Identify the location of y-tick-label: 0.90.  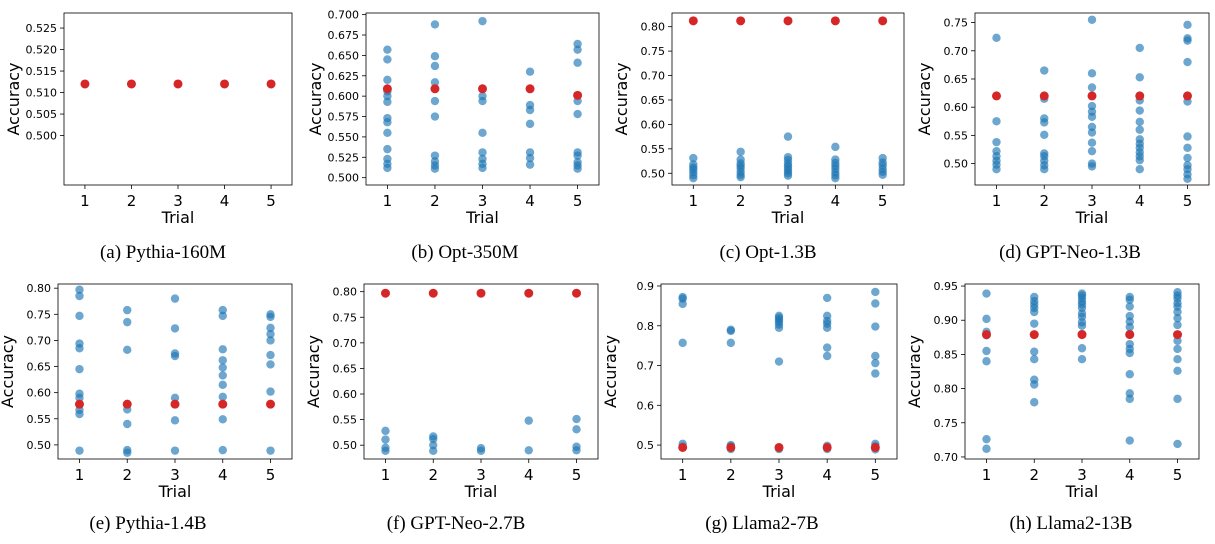
(946, 320).